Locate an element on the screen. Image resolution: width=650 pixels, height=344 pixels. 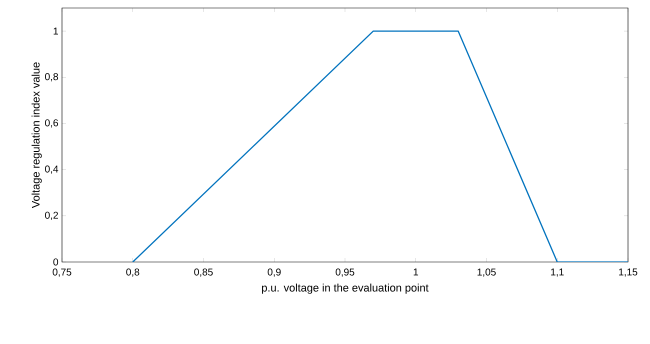
y-axis-title: Voltage regulation index value is located at coordinates (37, 135).